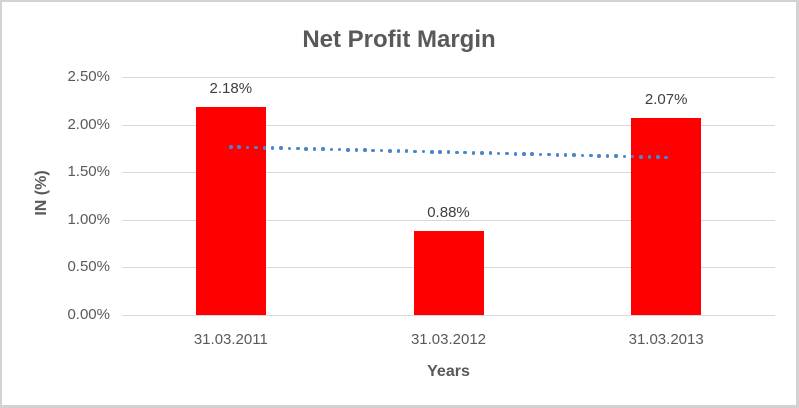  Describe the element at coordinates (448, 371) in the screenshot. I see `x-axis-title: Years` at that location.